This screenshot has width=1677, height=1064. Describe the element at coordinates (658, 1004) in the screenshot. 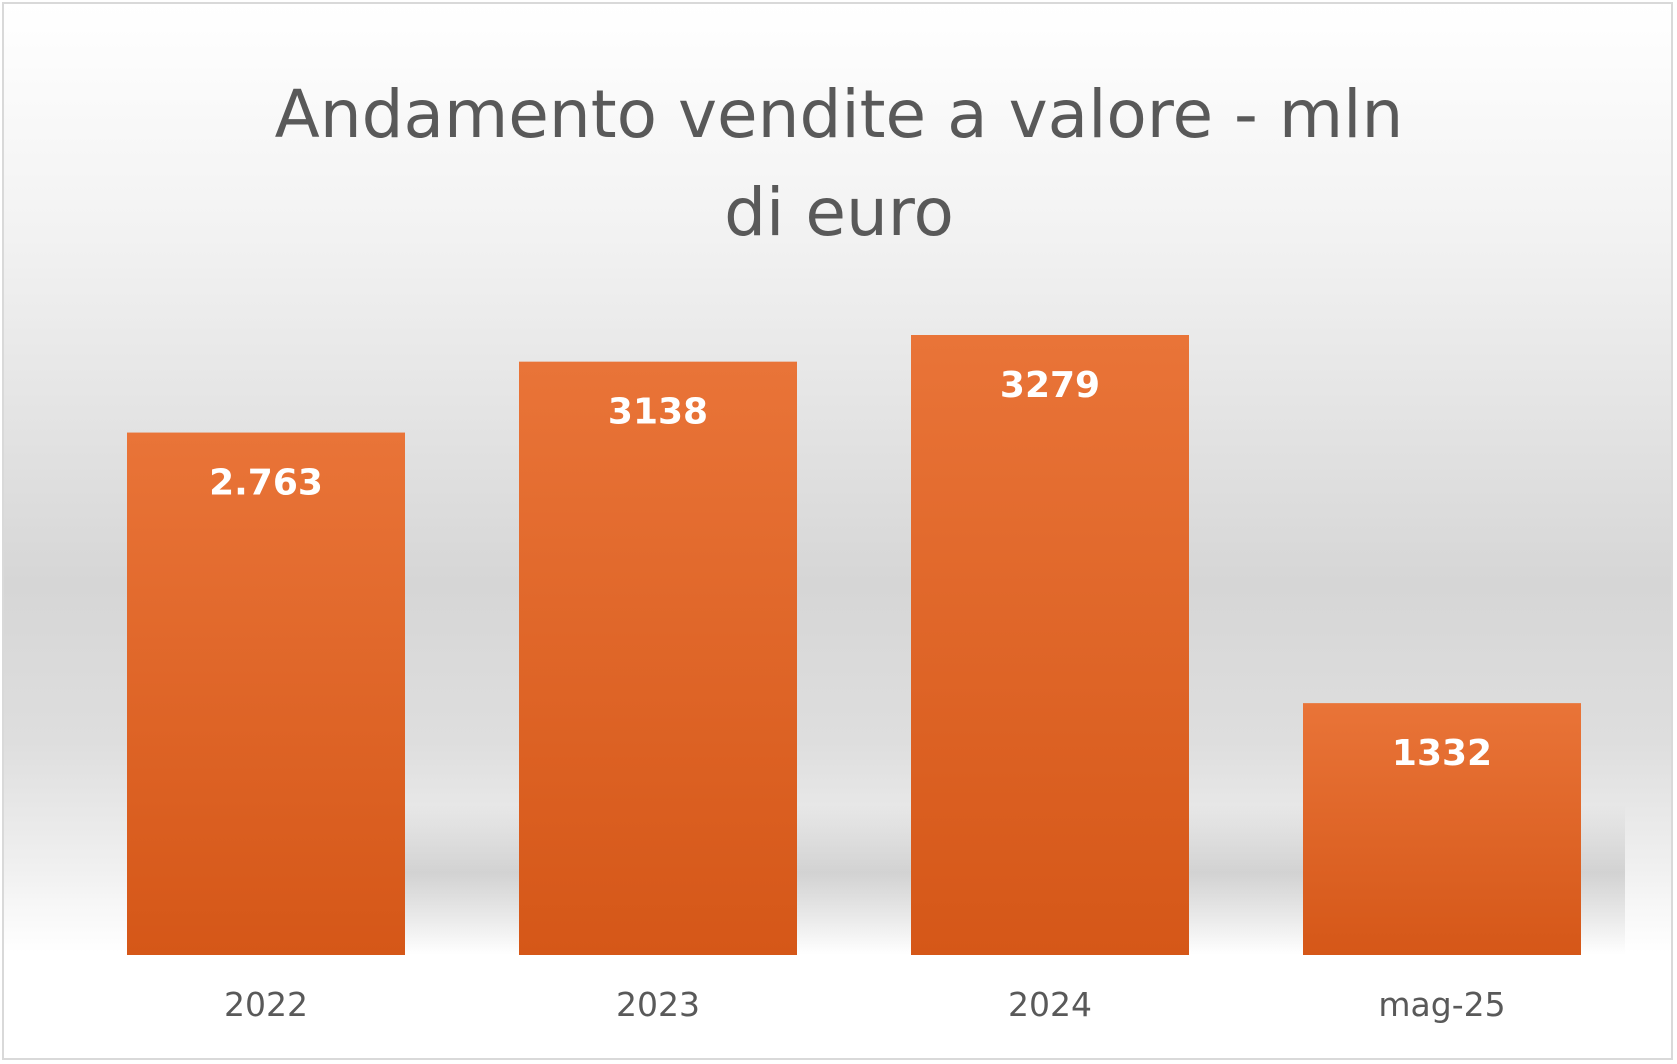

I see `x-tick-label-2023: 2023` at that location.